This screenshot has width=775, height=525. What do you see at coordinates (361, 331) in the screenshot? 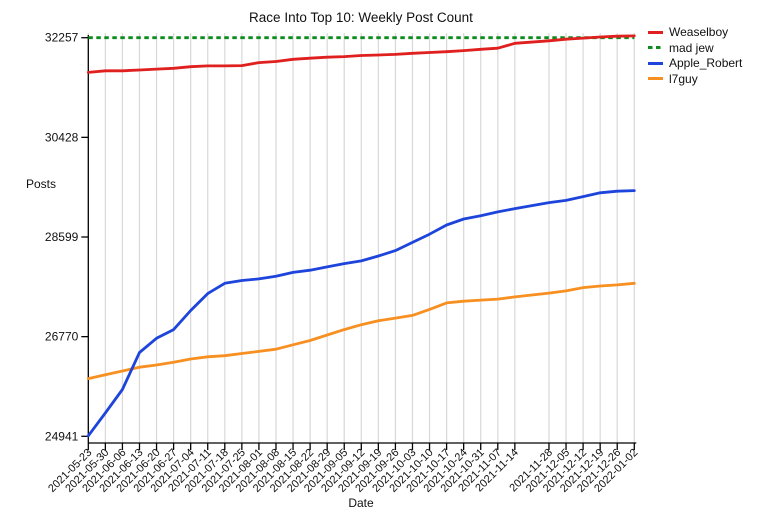
I see `series-line-l7guy` at bounding box center [361, 331].